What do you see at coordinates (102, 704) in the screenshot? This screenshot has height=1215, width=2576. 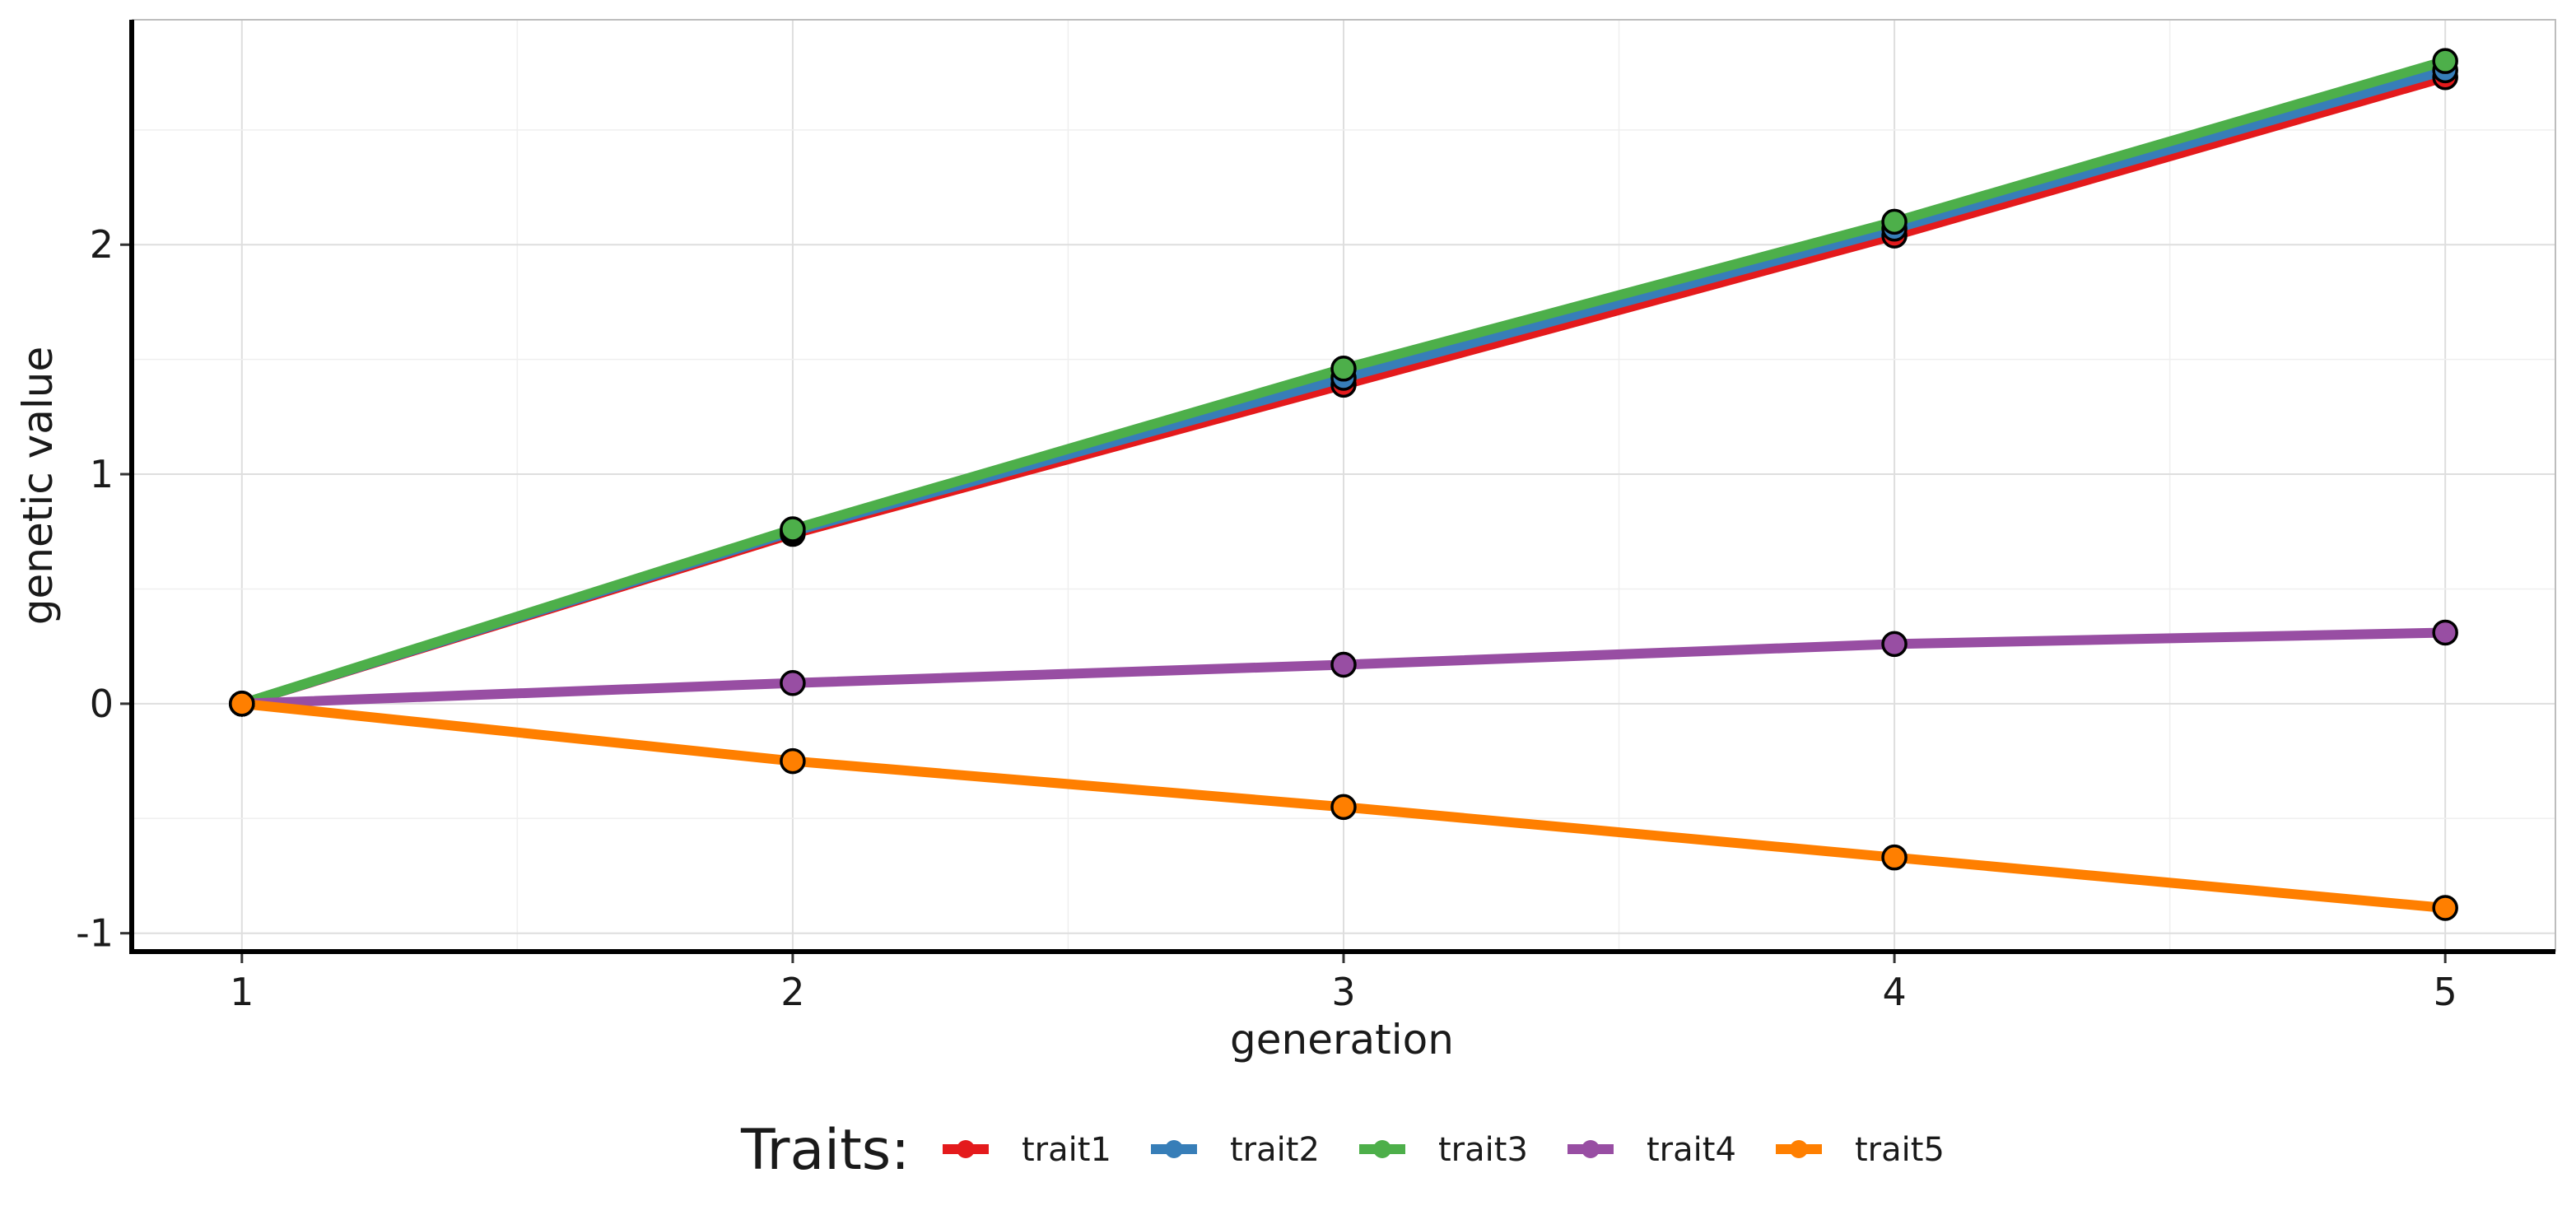 I see `y-tick-label: 0` at bounding box center [102, 704].